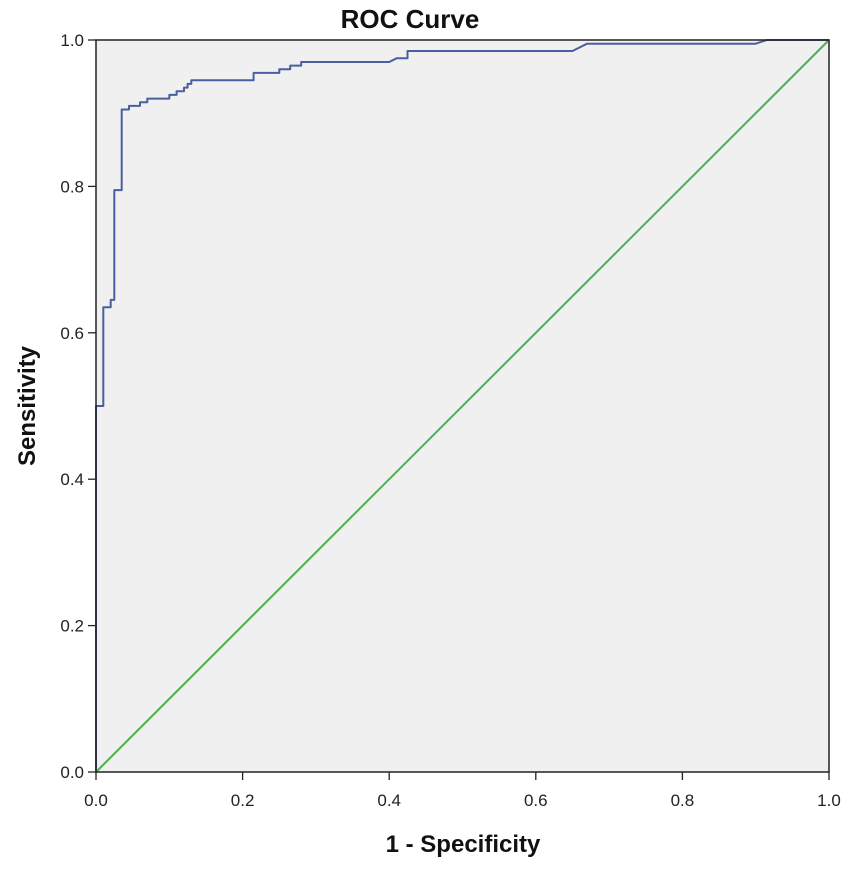 The image size is (851, 873). I want to click on x-axis-label: 1 - Specificity, so click(463, 844).